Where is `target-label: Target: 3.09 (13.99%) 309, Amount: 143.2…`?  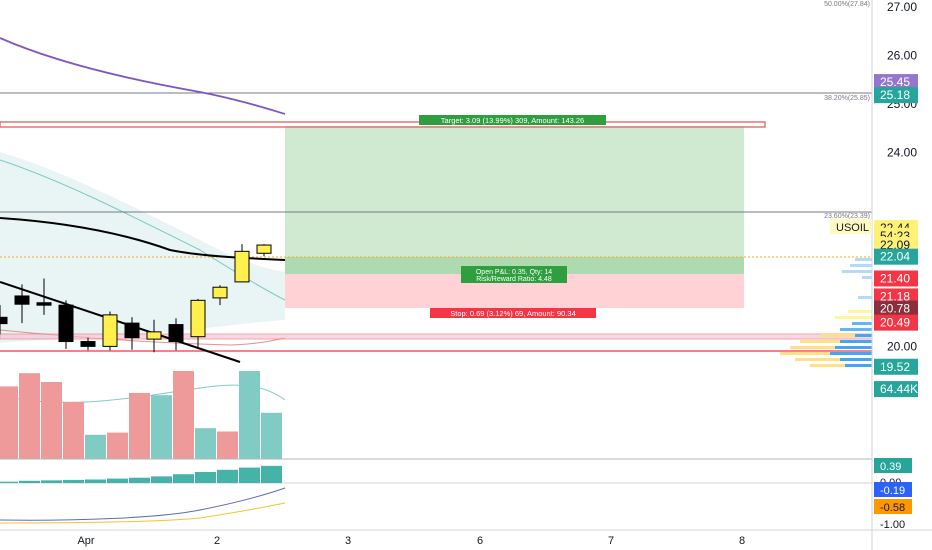 target-label: Target: 3.09 (13.99%) 309, Amount: 143.2… is located at coordinates (512, 120).